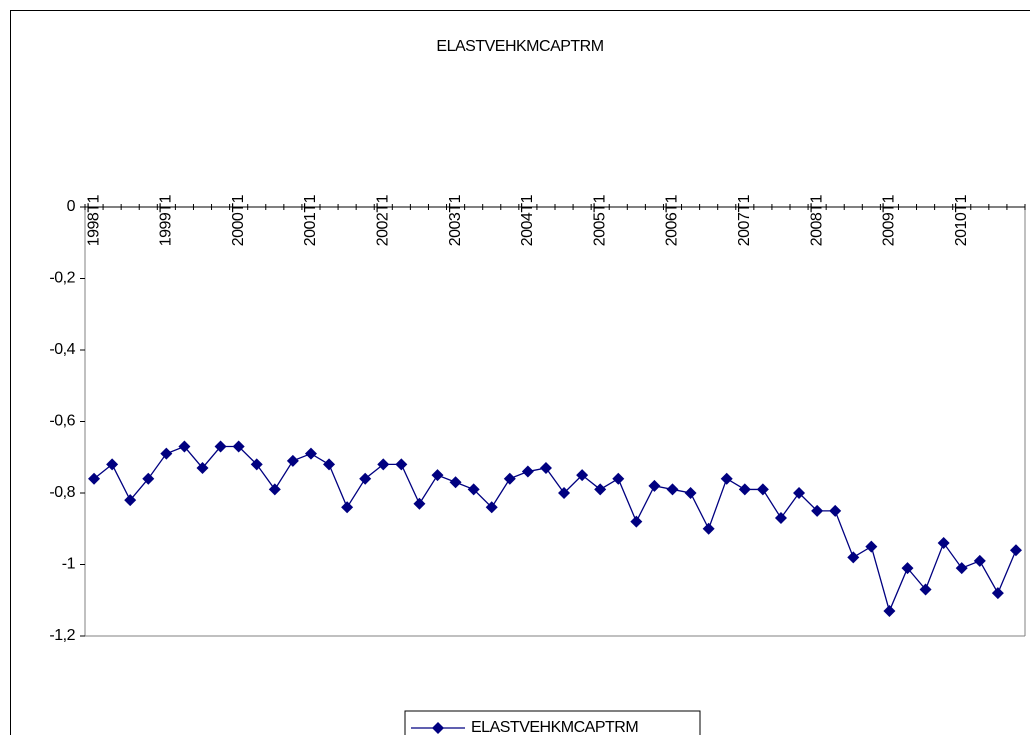 Image resolution: width=1030 pixels, height=735 pixels. I want to click on y-tick-label: 0, so click(71, 206).